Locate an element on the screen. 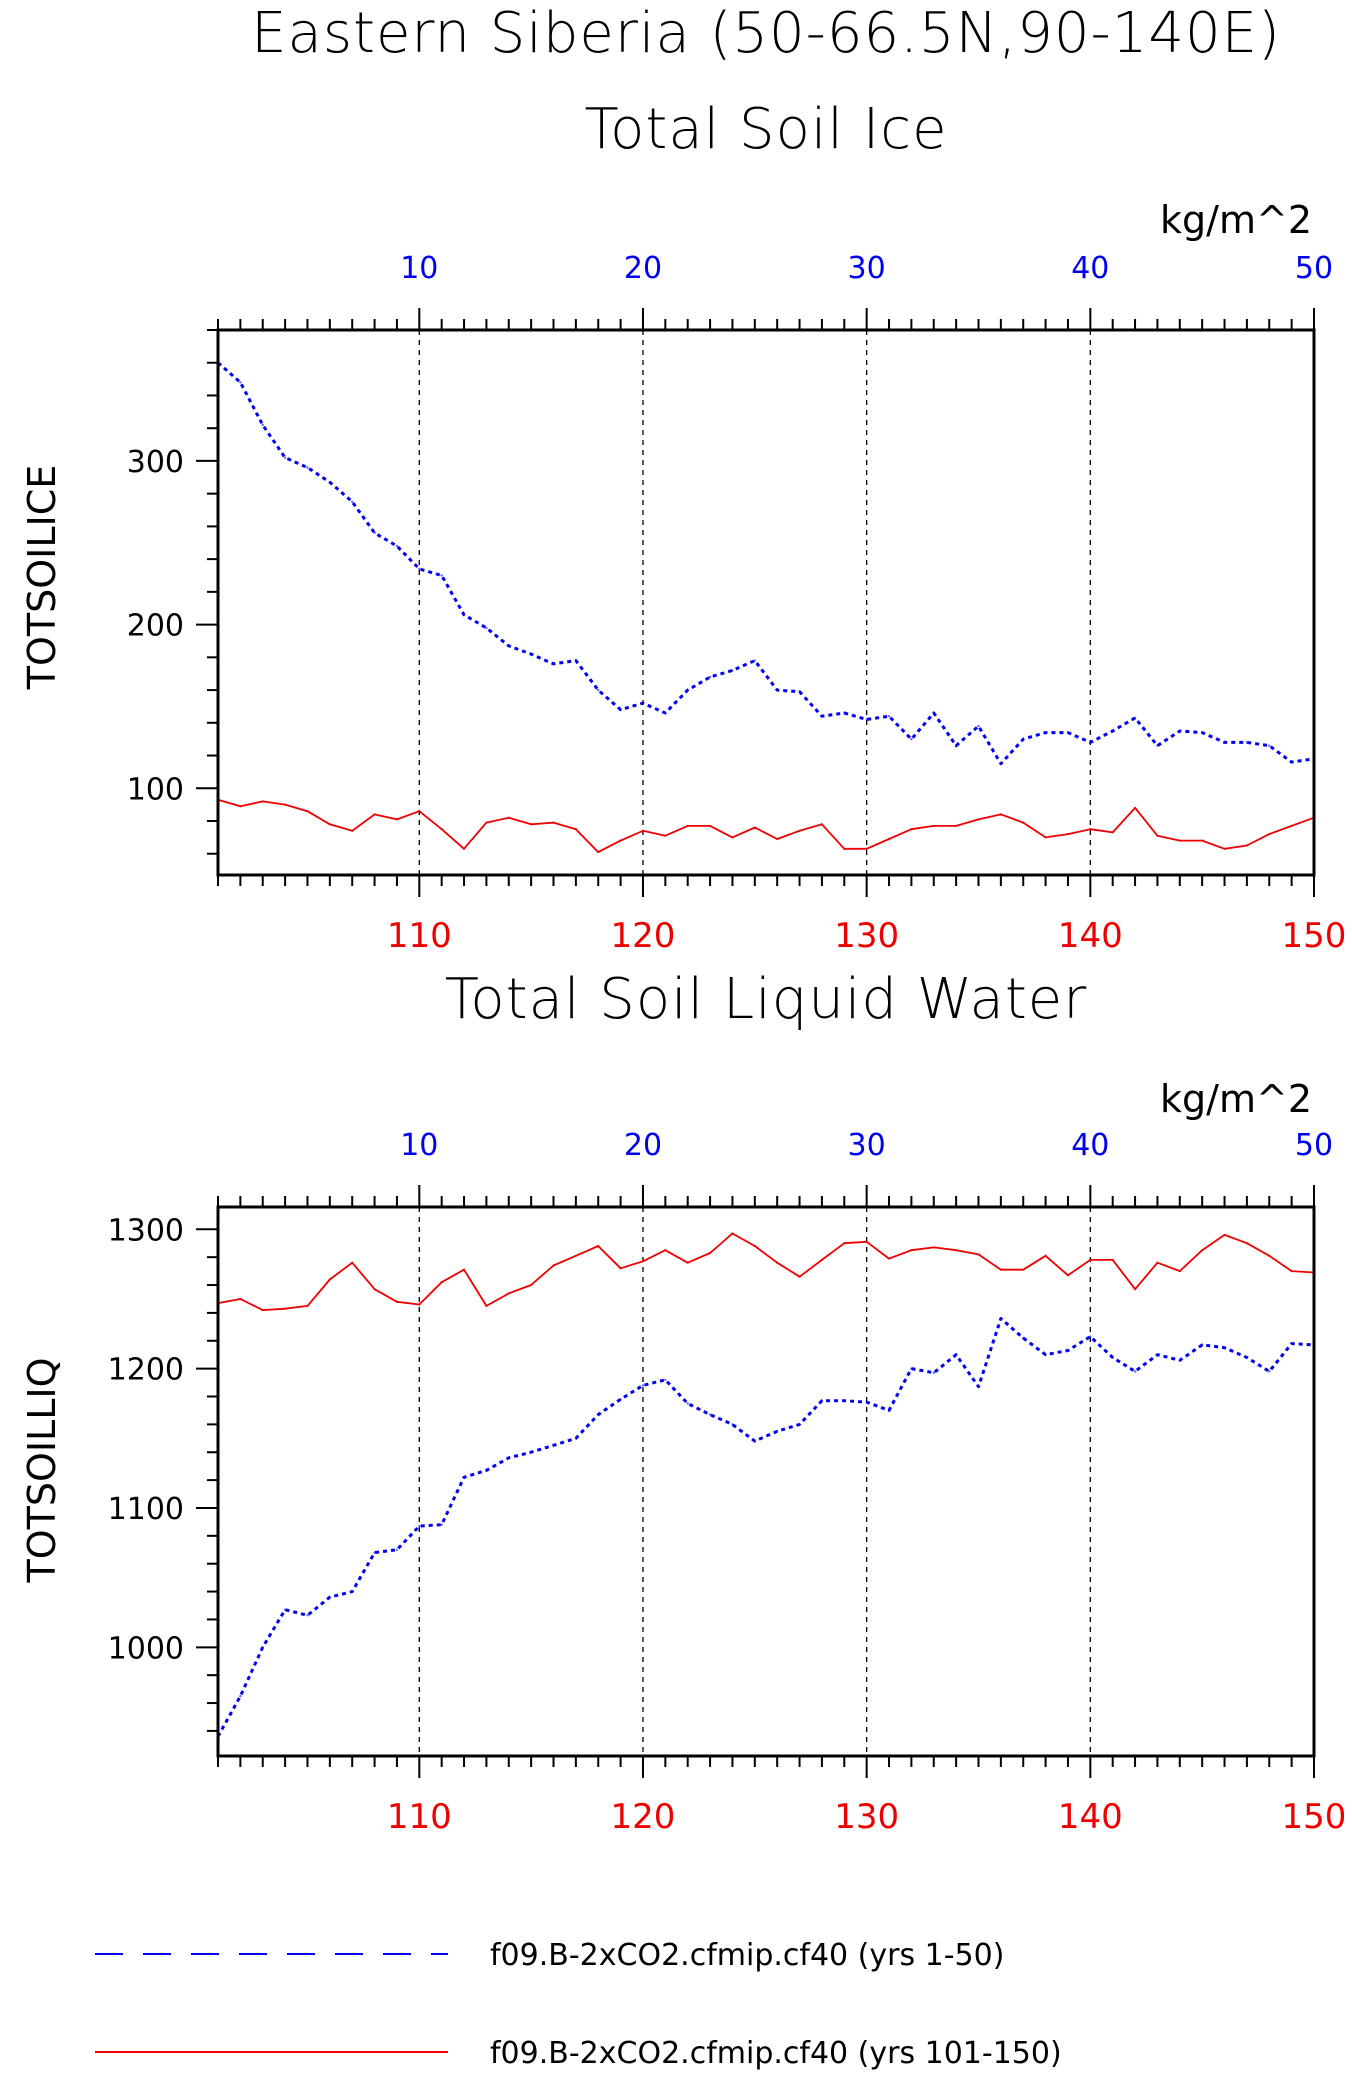  panel-title: Total Soil Liquid Water is located at coordinates (766, 999).